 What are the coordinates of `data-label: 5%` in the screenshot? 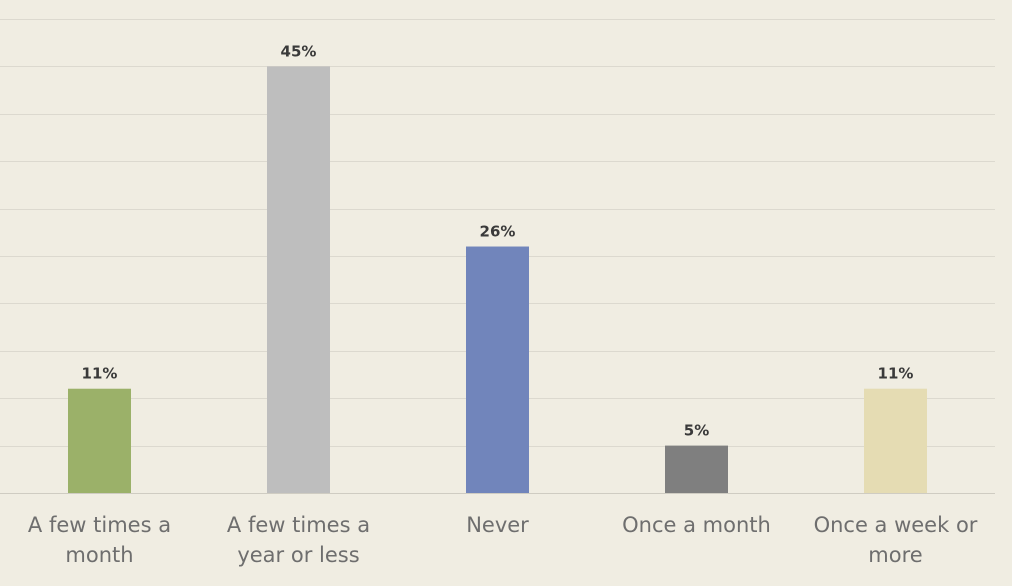 It's located at (696, 431).